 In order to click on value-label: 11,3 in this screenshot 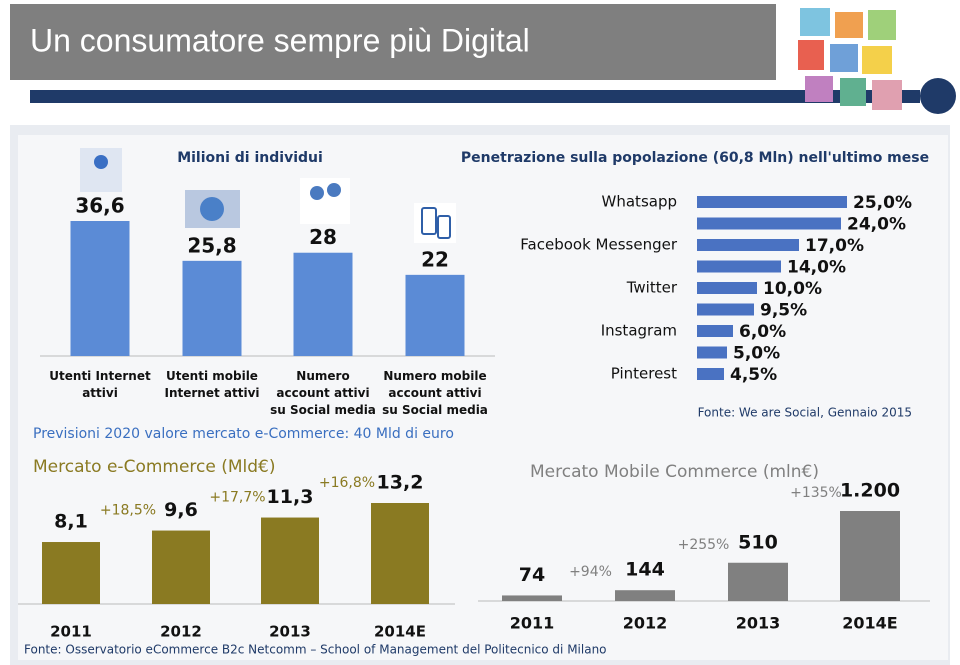, I will do `click(290, 497)`.